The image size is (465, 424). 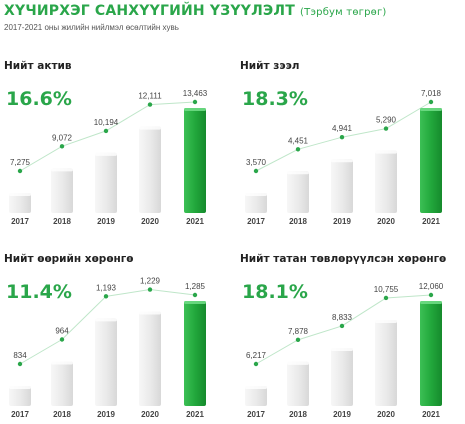 I want to click on value-label: 13,463, so click(x=195, y=93).